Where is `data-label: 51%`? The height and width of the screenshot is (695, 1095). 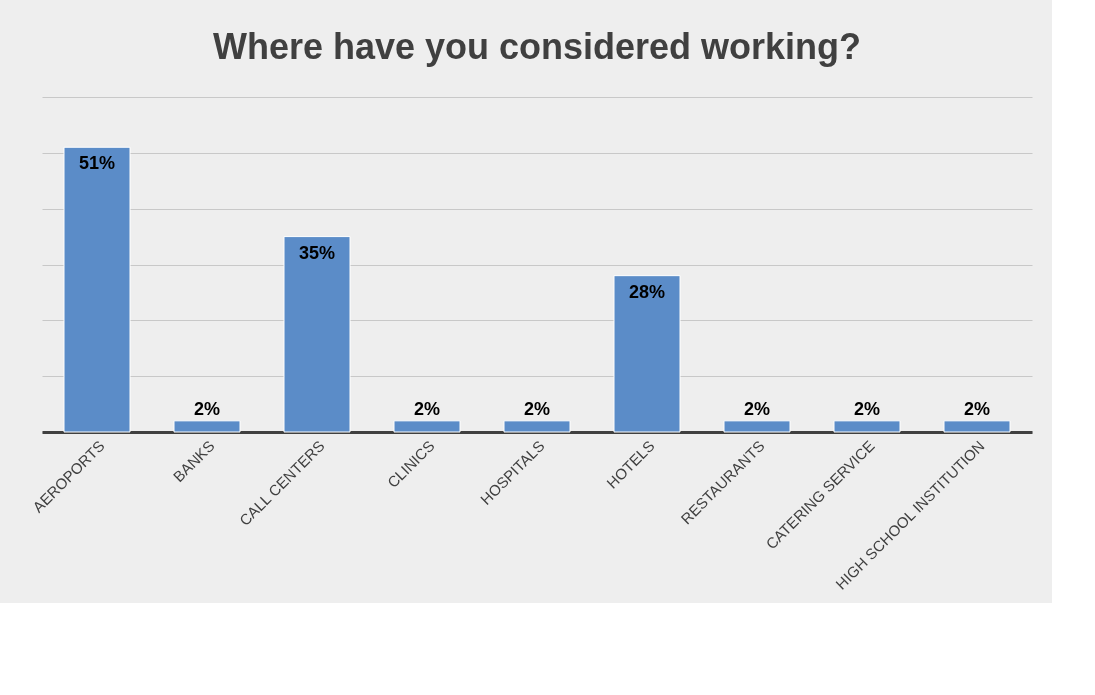
data-label: 51% is located at coordinates (97, 163).